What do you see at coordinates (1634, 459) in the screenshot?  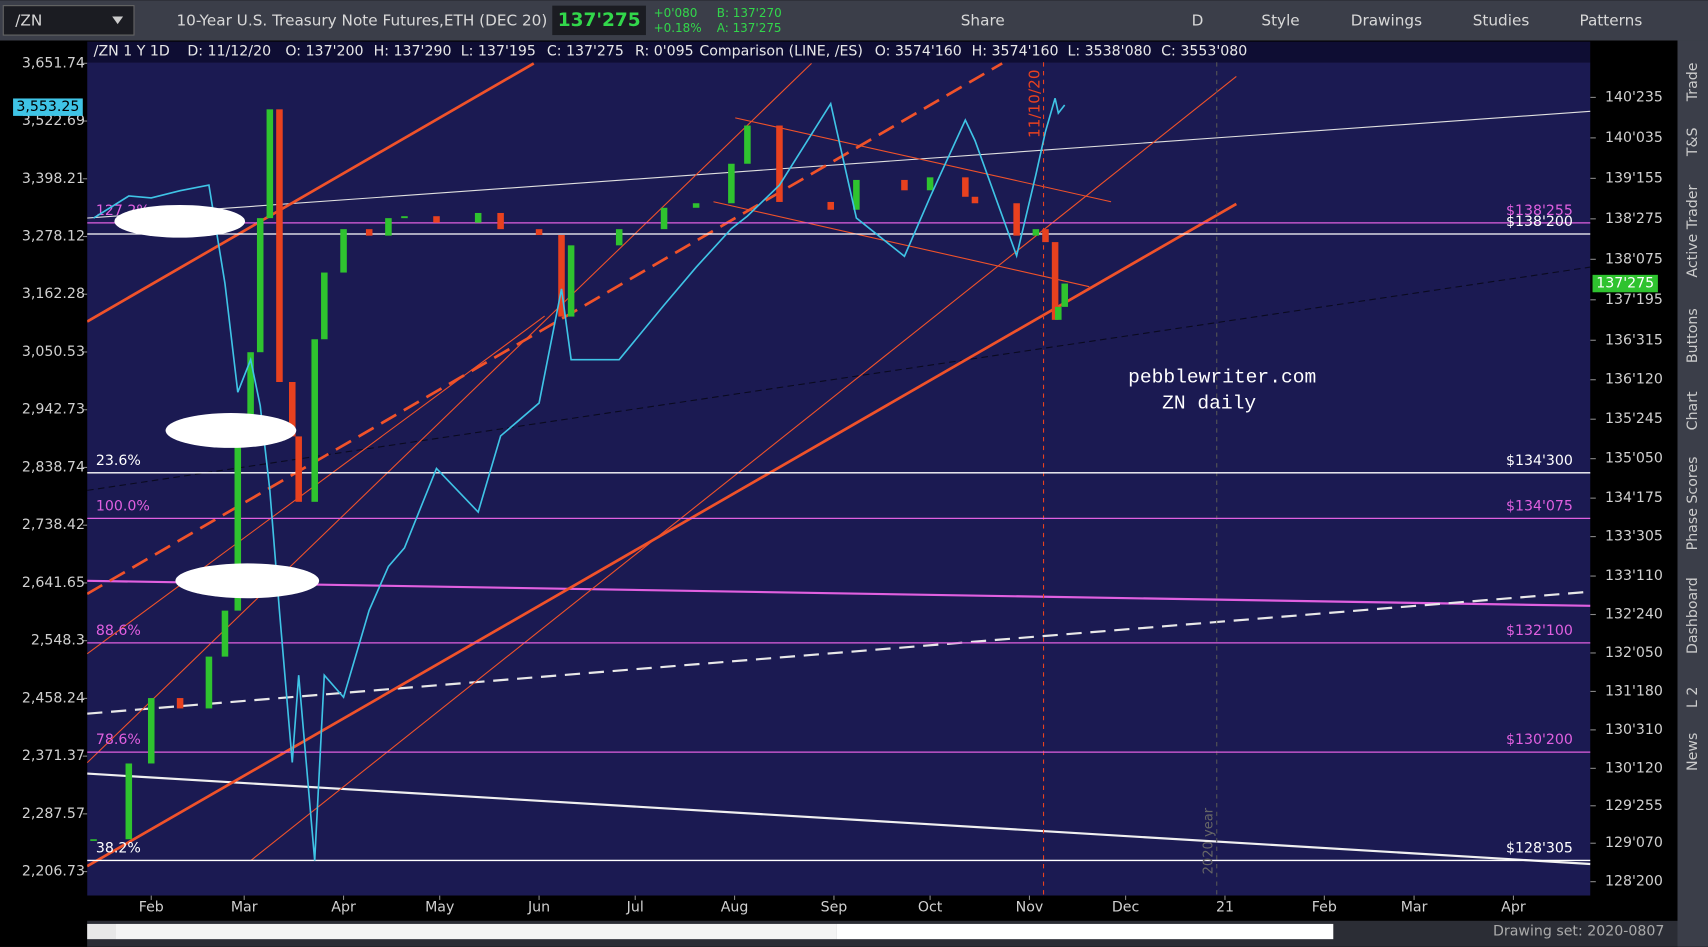 I see `y-tick-label: 135'050` at bounding box center [1634, 459].